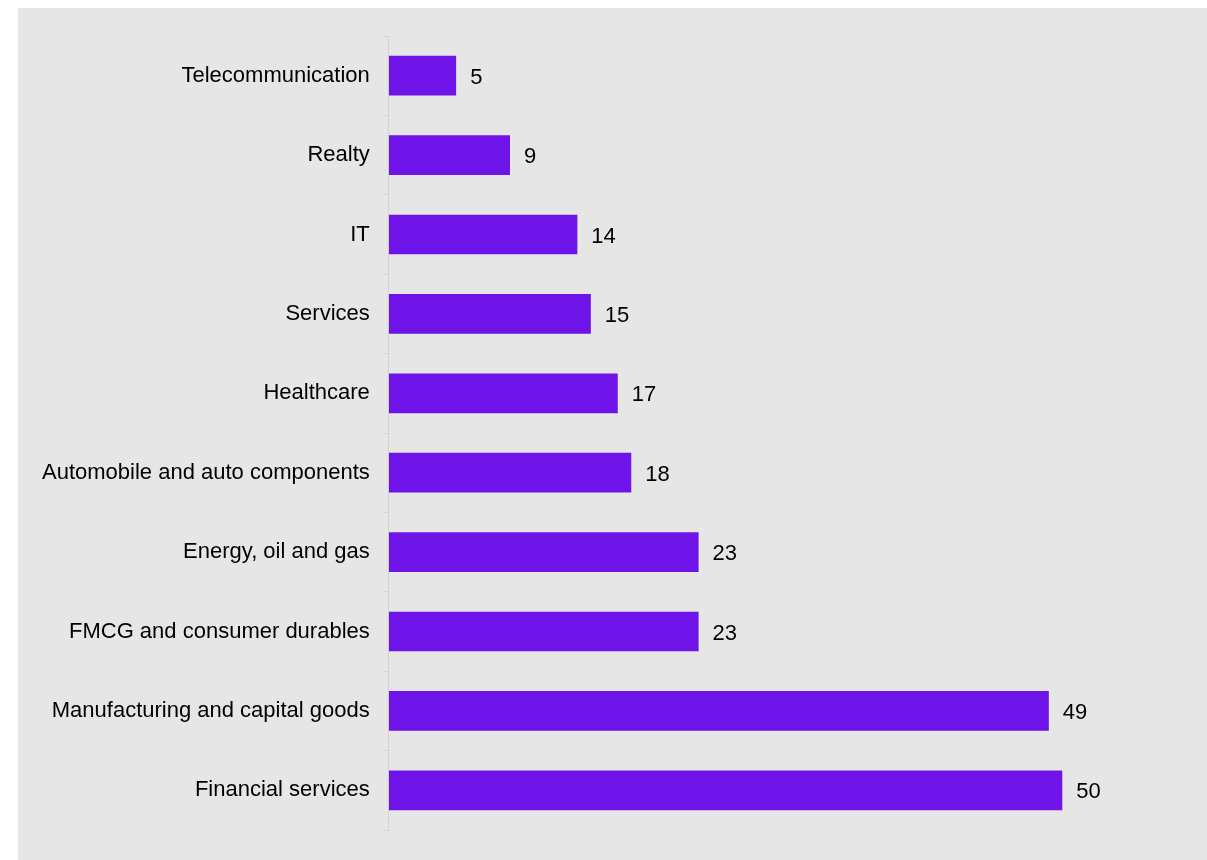 This screenshot has width=1207, height=860. Describe the element at coordinates (219, 630) in the screenshot. I see `y-tick-label: FMCG and consumer durables` at that location.